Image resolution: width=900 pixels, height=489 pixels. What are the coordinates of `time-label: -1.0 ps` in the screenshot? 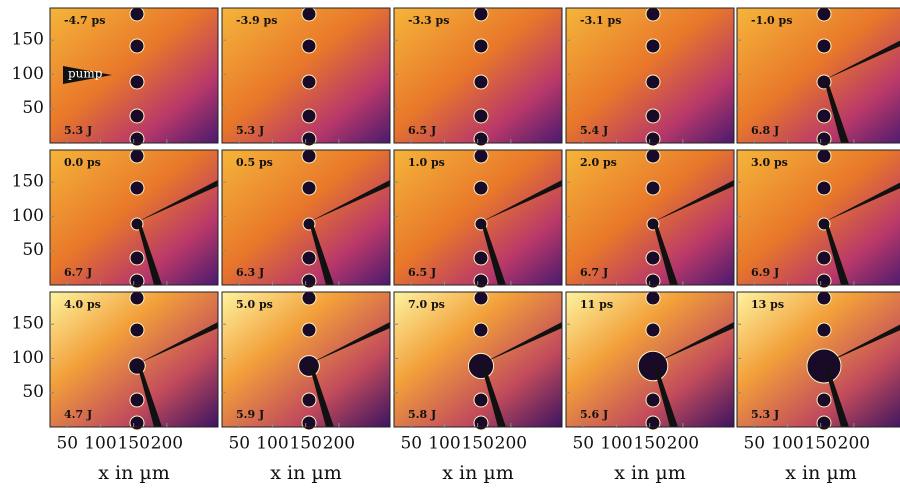 It's located at (771, 20).